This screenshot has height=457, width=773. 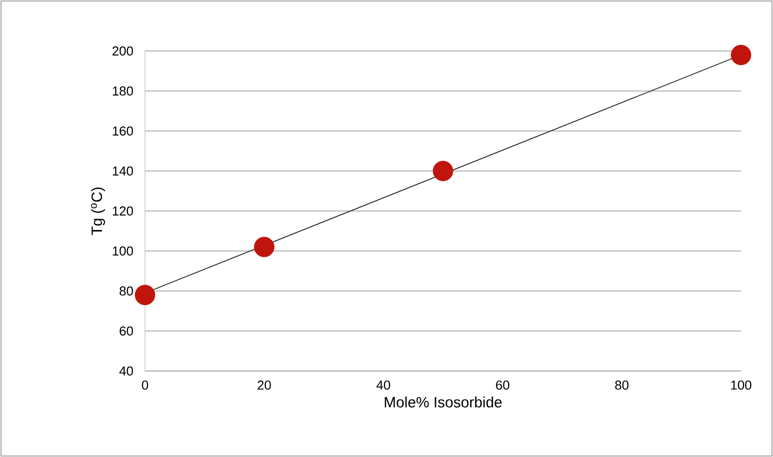 I want to click on y-tick-label: 180, so click(x=122, y=91).